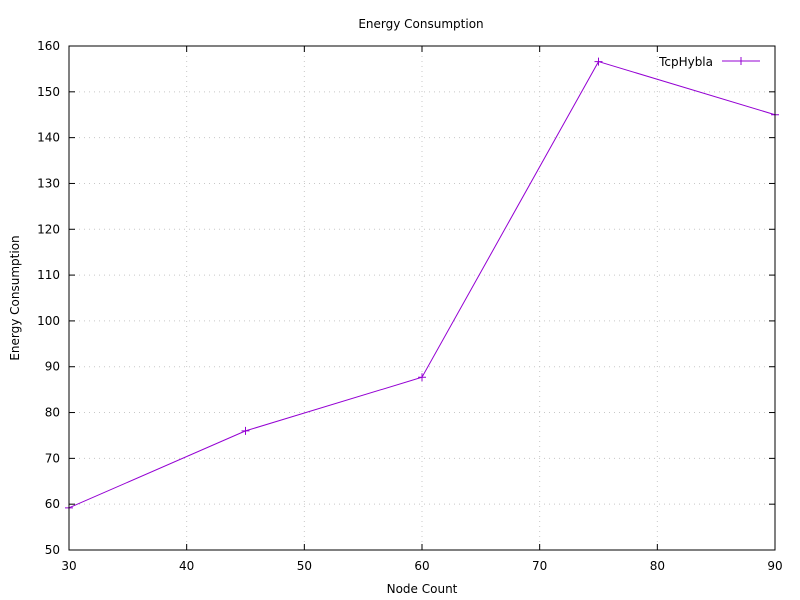 This screenshot has width=800, height=600. What do you see at coordinates (685, 62) in the screenshot?
I see `legend-label-tcphybla: TcpHybla` at bounding box center [685, 62].